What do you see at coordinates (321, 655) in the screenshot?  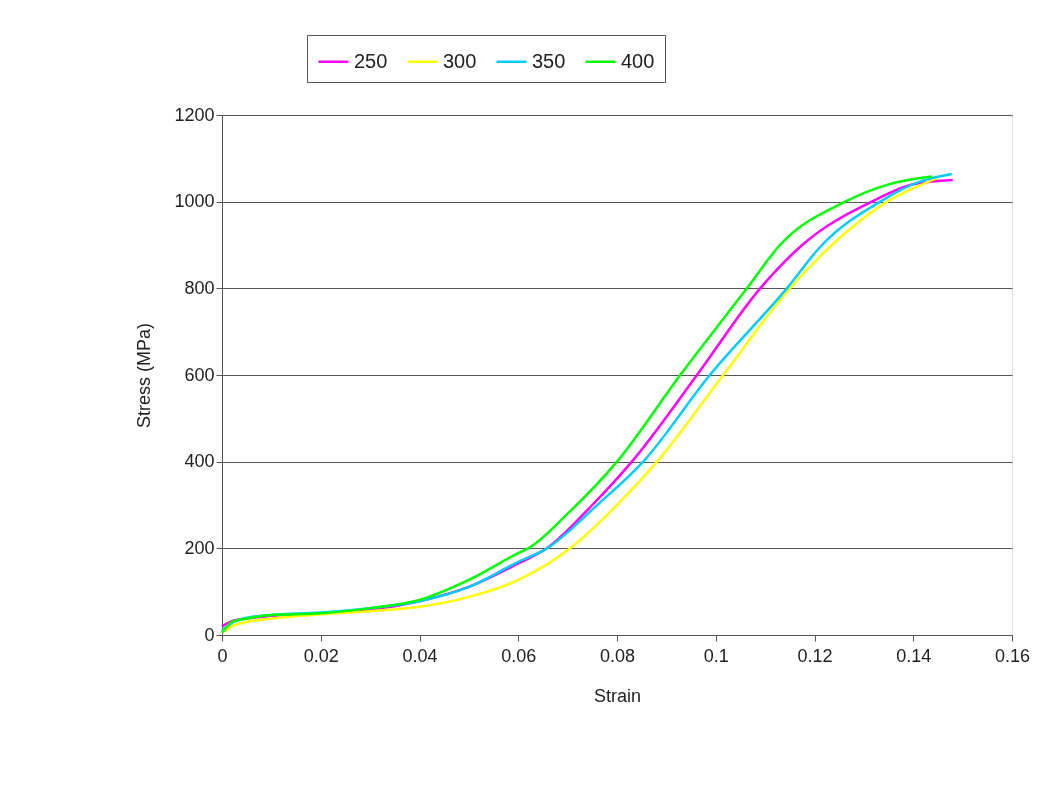 I see `x-tick-label: 0.02` at bounding box center [321, 655].